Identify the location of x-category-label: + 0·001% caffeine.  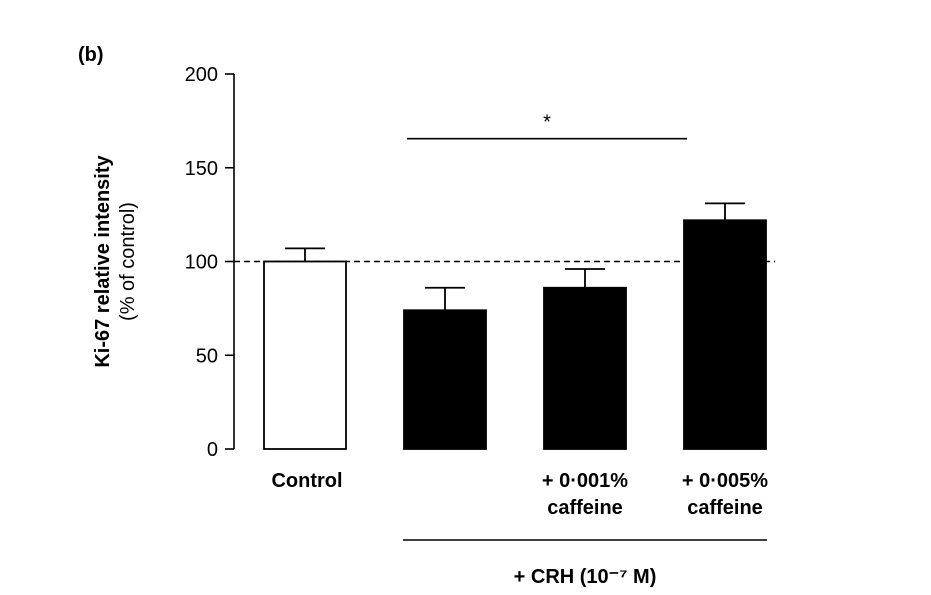
(585, 494).